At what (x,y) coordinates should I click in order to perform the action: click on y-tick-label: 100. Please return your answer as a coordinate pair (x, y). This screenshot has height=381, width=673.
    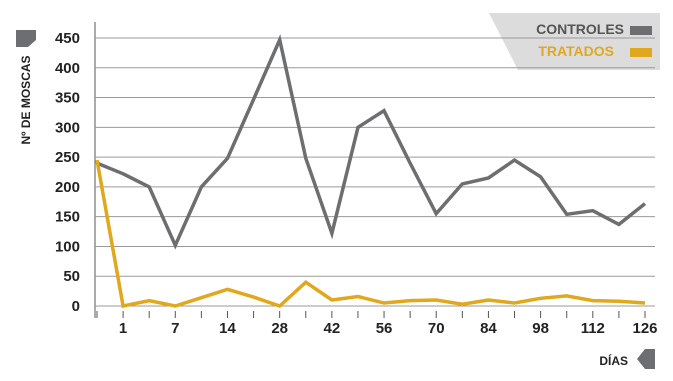
    Looking at the image, I should click on (67, 246).